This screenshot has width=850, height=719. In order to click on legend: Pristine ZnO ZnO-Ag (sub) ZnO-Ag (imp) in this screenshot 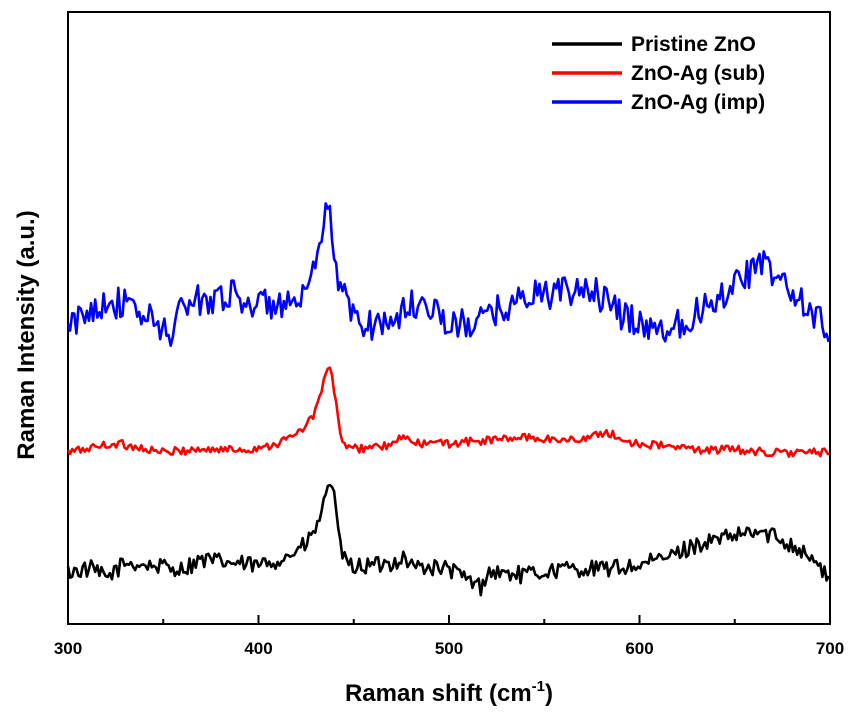, I will do `click(658, 73)`.